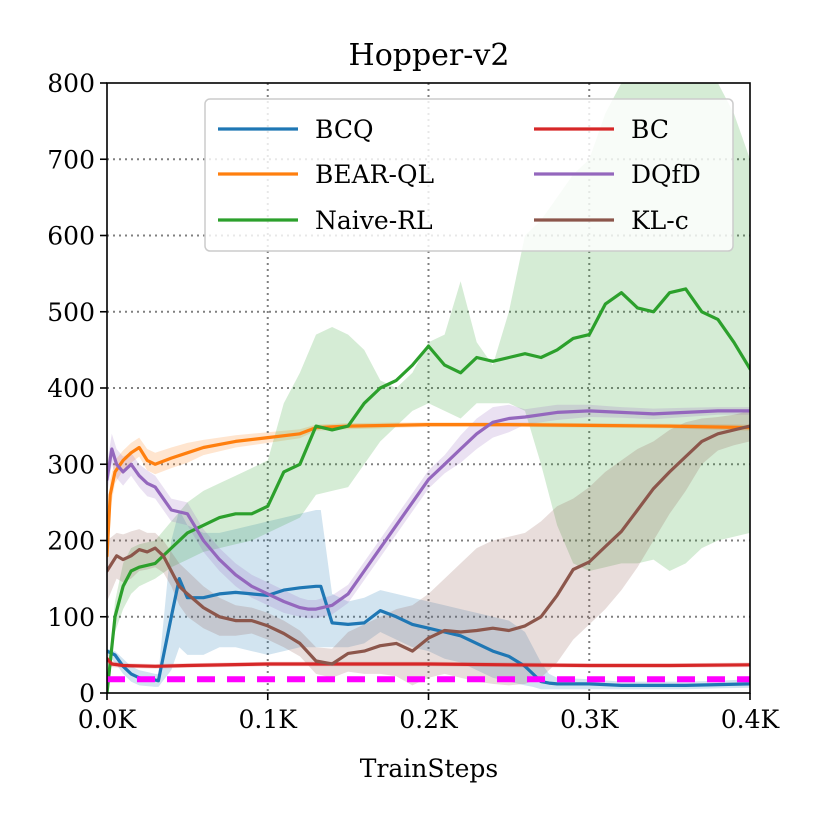 The image size is (822, 822). What do you see at coordinates (71, 541) in the screenshot?
I see `y-tick-label: 200` at bounding box center [71, 541].